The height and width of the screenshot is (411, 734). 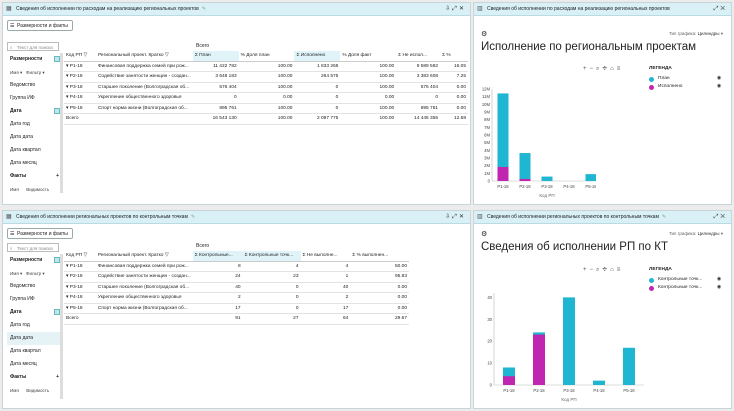 What do you see at coordinates (569, 186) in the screenshot?
I see `x-tick-label: Р4-18` at bounding box center [569, 186].